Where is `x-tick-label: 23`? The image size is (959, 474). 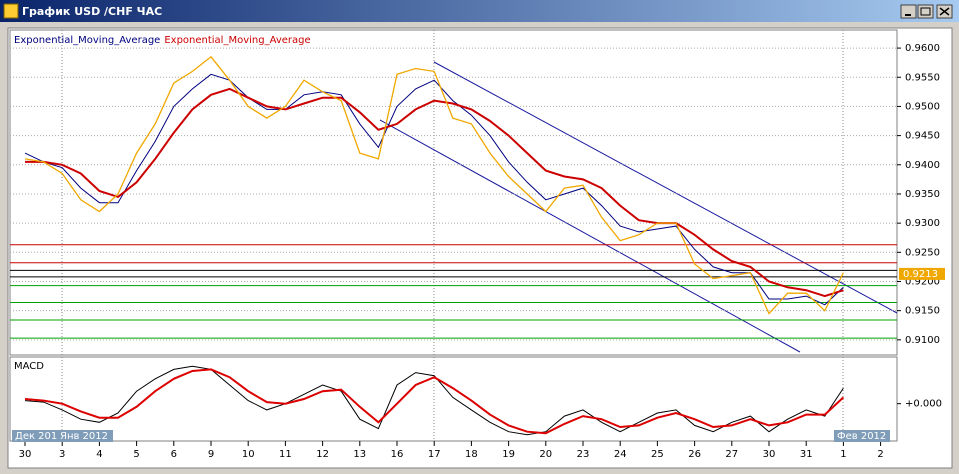 x-tick-label: 23 is located at coordinates (583, 454).